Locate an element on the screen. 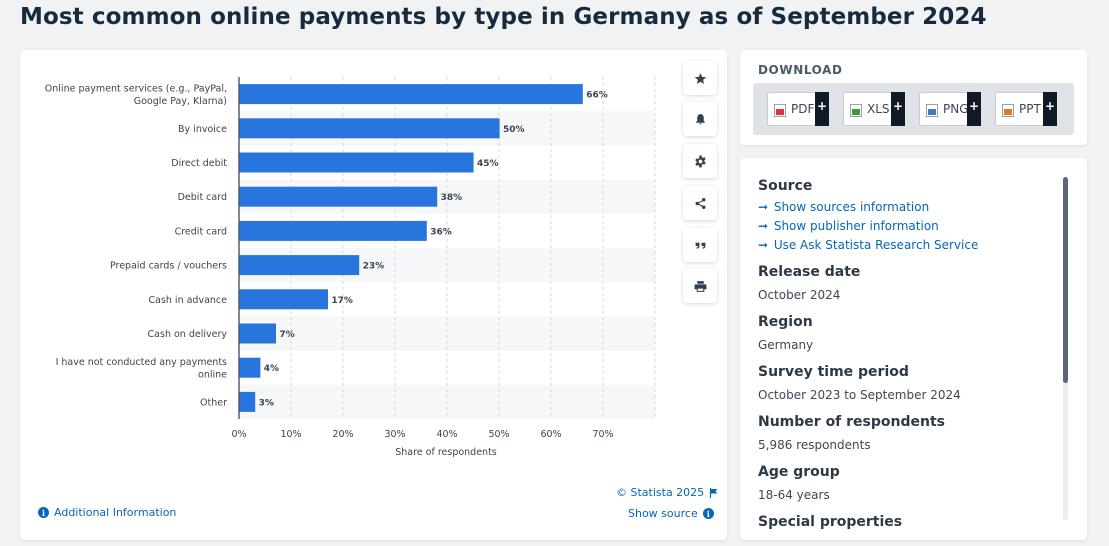  quote-icon is located at coordinates (700, 245).